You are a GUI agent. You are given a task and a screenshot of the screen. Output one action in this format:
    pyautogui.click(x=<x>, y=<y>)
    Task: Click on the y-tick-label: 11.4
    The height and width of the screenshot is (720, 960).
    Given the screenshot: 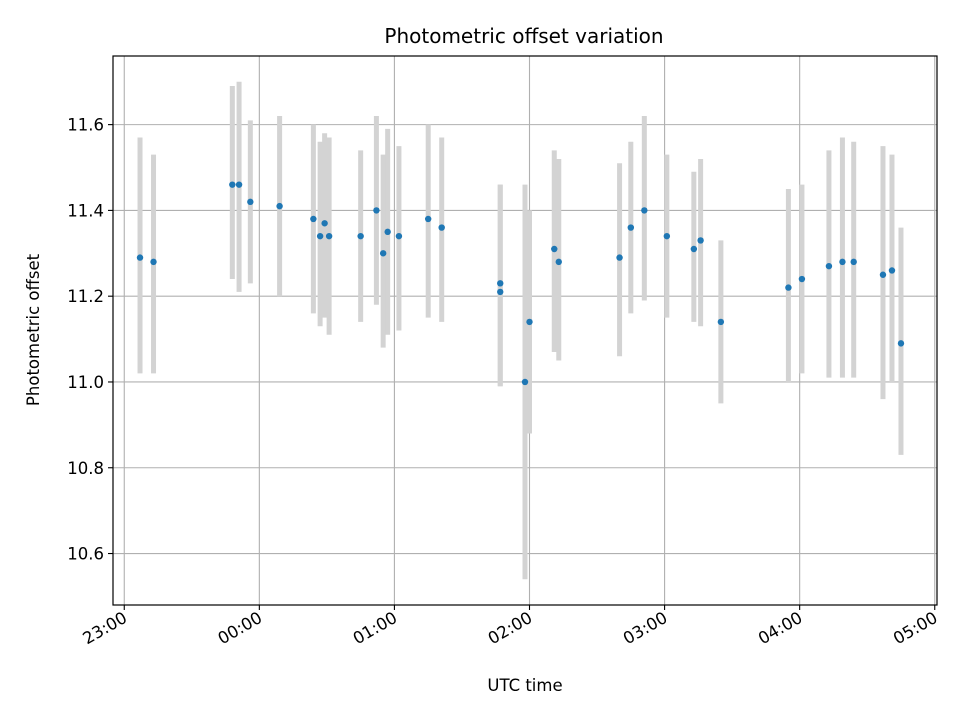 What is the action you would take?
    pyautogui.click(x=85, y=210)
    